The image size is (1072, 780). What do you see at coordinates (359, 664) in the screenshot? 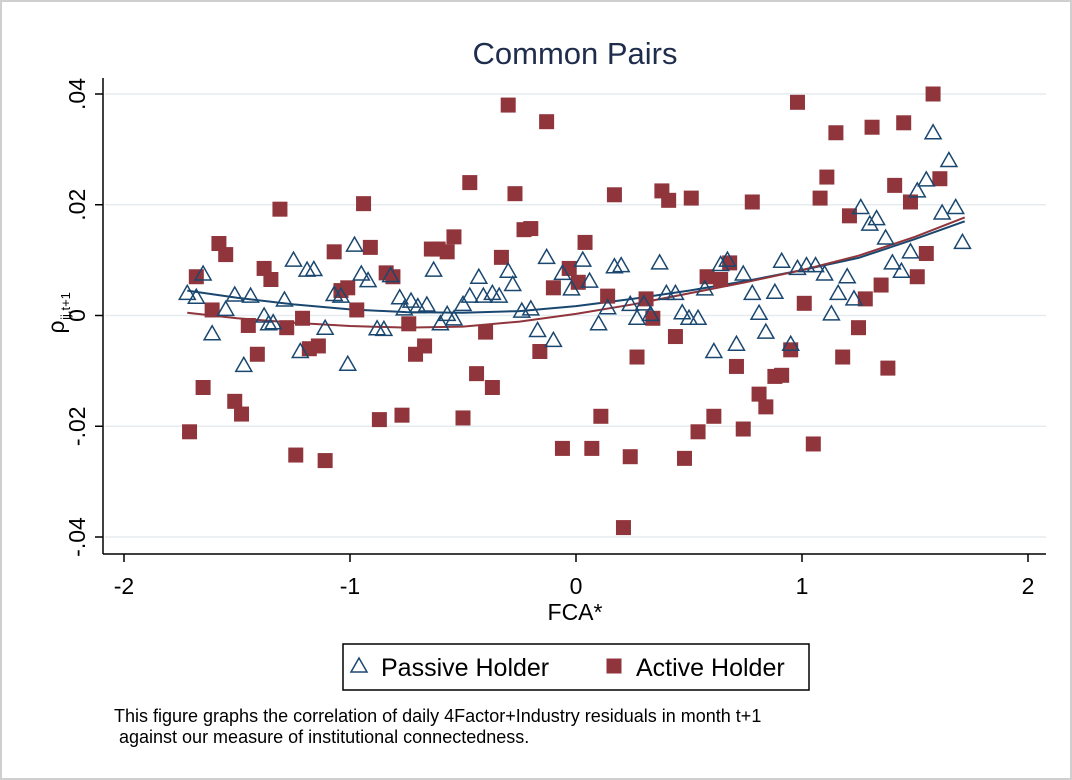
I see `legend-passive-marker` at bounding box center [359, 664].